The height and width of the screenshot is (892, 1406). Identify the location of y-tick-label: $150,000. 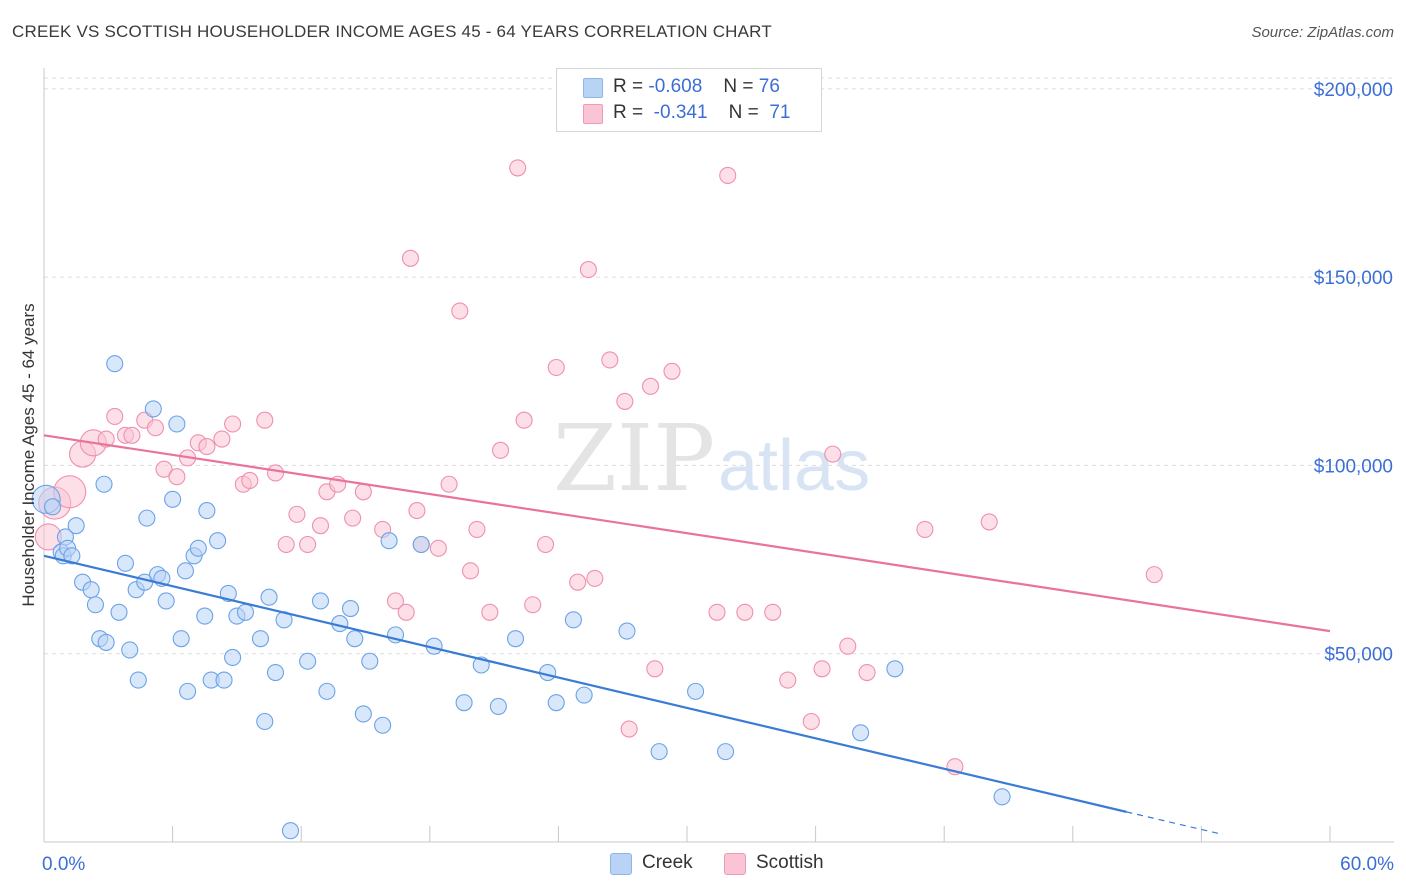
(1353, 278).